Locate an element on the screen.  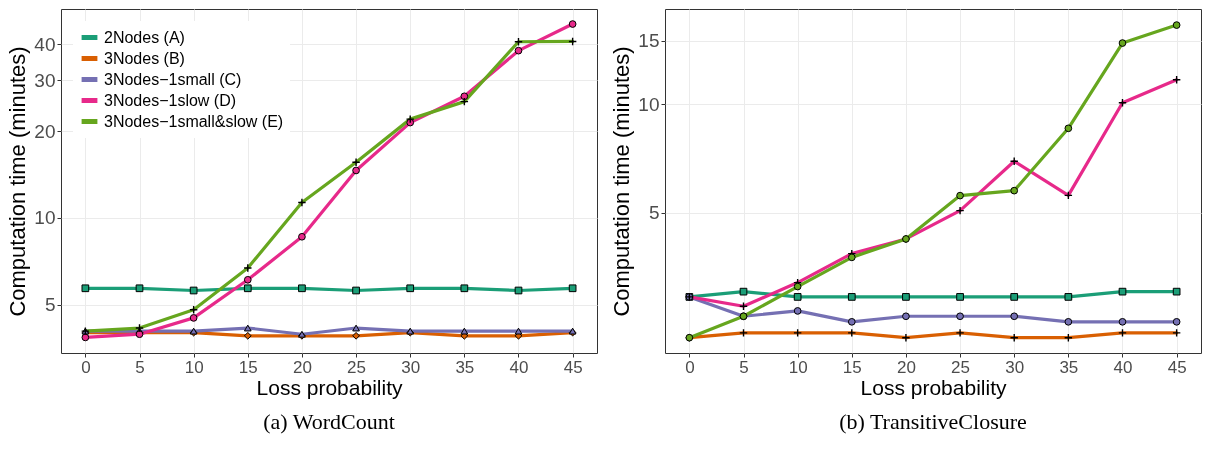
y-tick-label: 40 is located at coordinates (45, 44).